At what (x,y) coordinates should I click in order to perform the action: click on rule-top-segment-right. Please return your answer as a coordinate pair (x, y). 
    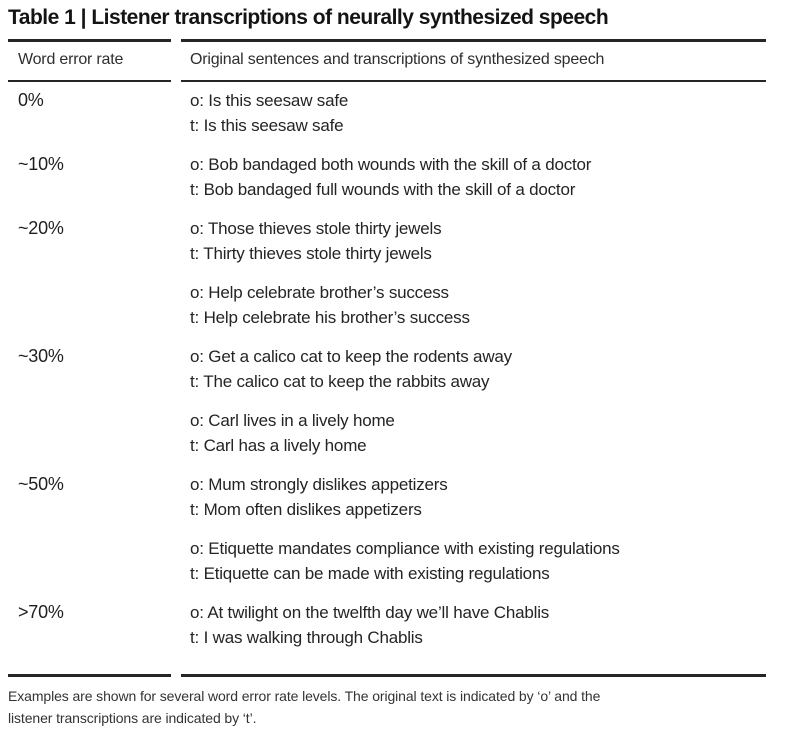
    Looking at the image, I should click on (473, 40).